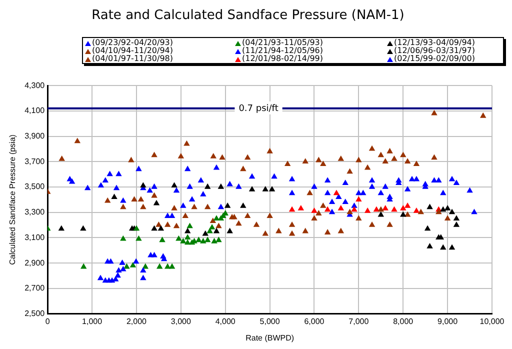 Image resolution: width=512 pixels, height=349 pixels. I want to click on y-axis-title: Calculated Sandface Pressure (psia), so click(13, 199).